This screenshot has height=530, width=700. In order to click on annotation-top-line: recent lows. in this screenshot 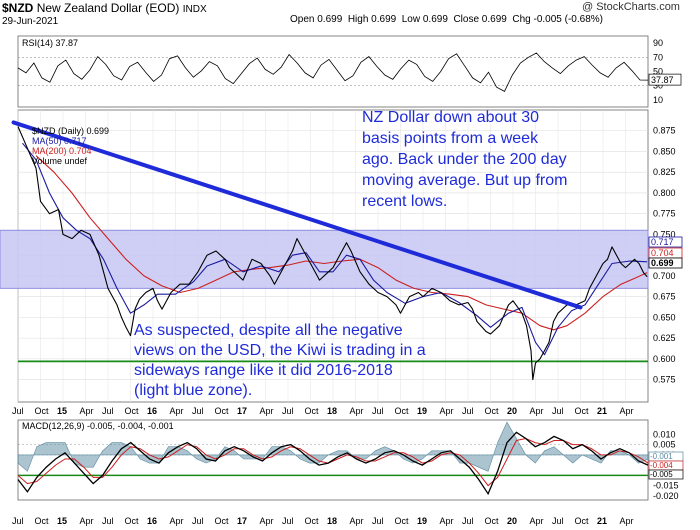, I will do `click(404, 201)`.